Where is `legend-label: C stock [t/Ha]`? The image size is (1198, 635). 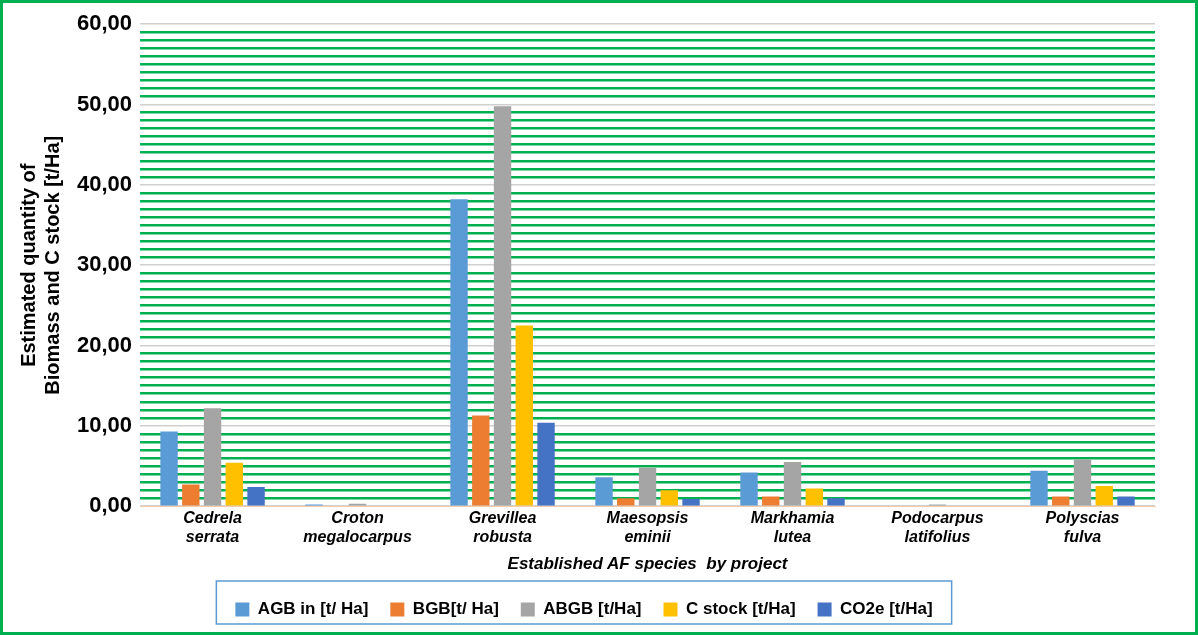
legend-label: C stock [t/Ha] is located at coordinates (741, 609).